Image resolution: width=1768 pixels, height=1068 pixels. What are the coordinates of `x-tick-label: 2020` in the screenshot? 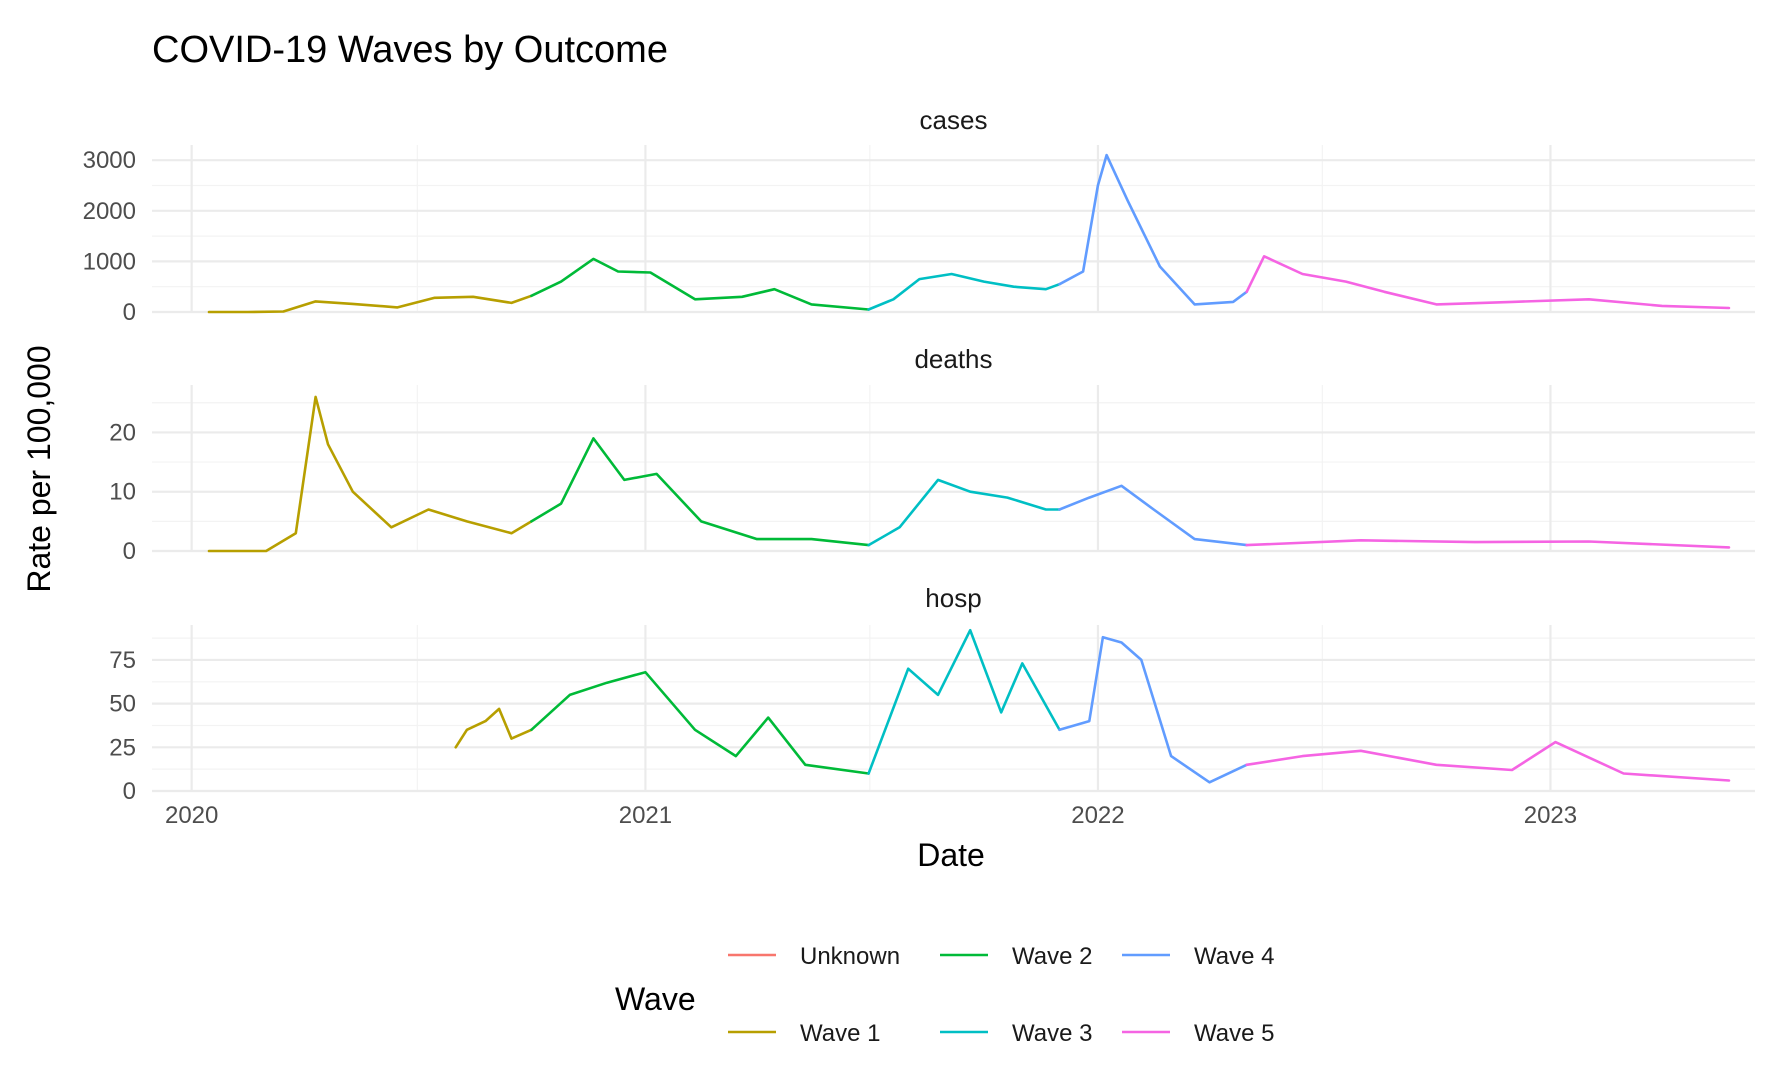 It's located at (191, 815).